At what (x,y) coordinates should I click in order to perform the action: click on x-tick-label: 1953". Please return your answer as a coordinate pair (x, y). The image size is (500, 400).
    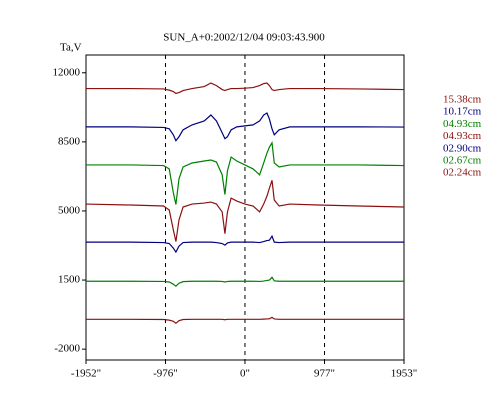
    Looking at the image, I should click on (404, 374).